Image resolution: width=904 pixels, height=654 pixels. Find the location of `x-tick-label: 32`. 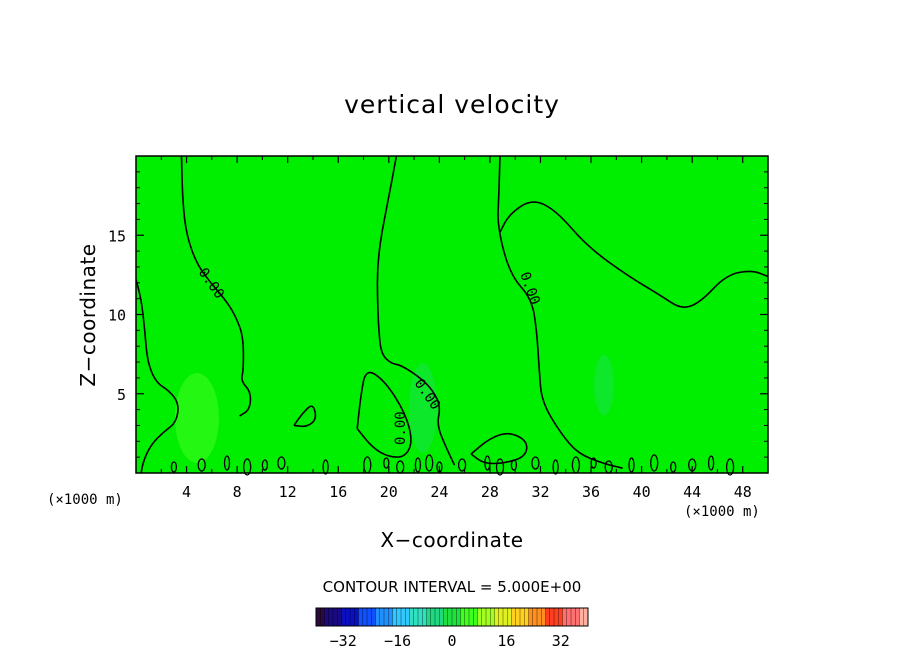

x-tick-label: 32 is located at coordinates (540, 492).